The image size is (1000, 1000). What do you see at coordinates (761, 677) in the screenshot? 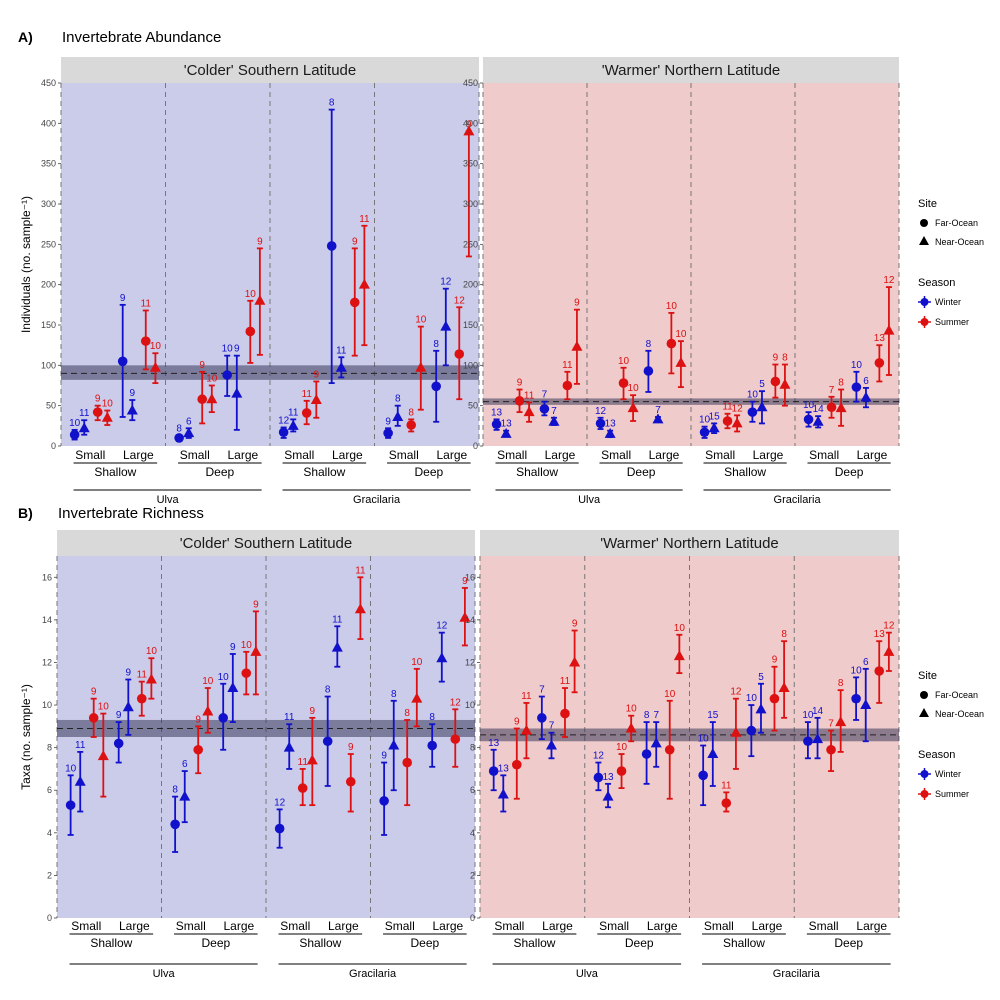
I see `sample-size-label: 5` at bounding box center [761, 677].